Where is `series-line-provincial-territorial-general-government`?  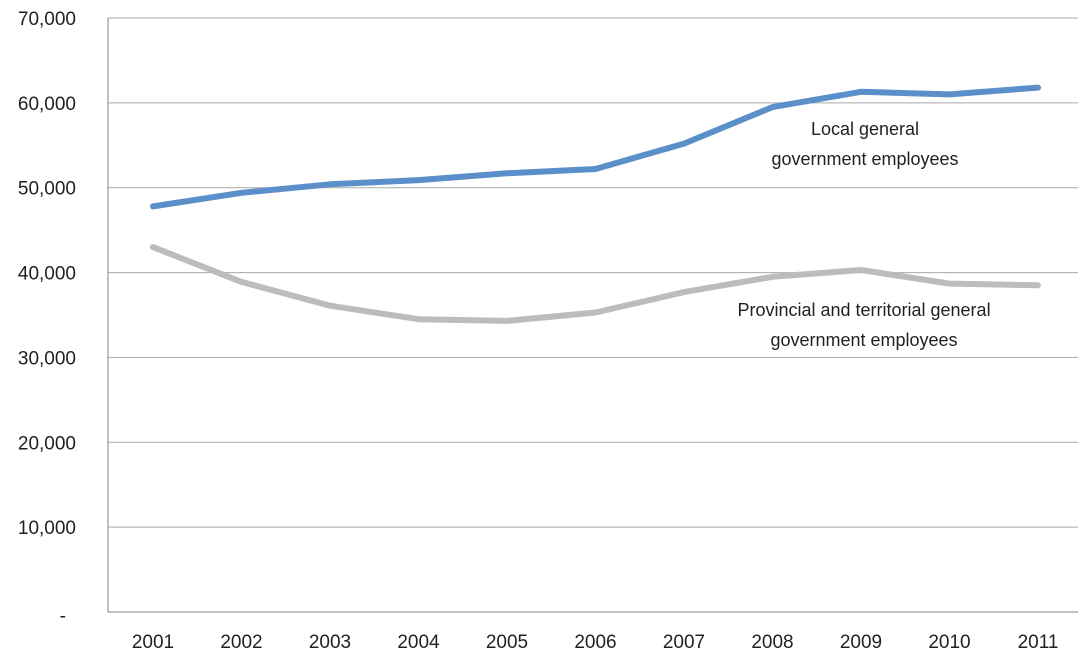
series-line-provincial-territorial-general-government is located at coordinates (595, 284).